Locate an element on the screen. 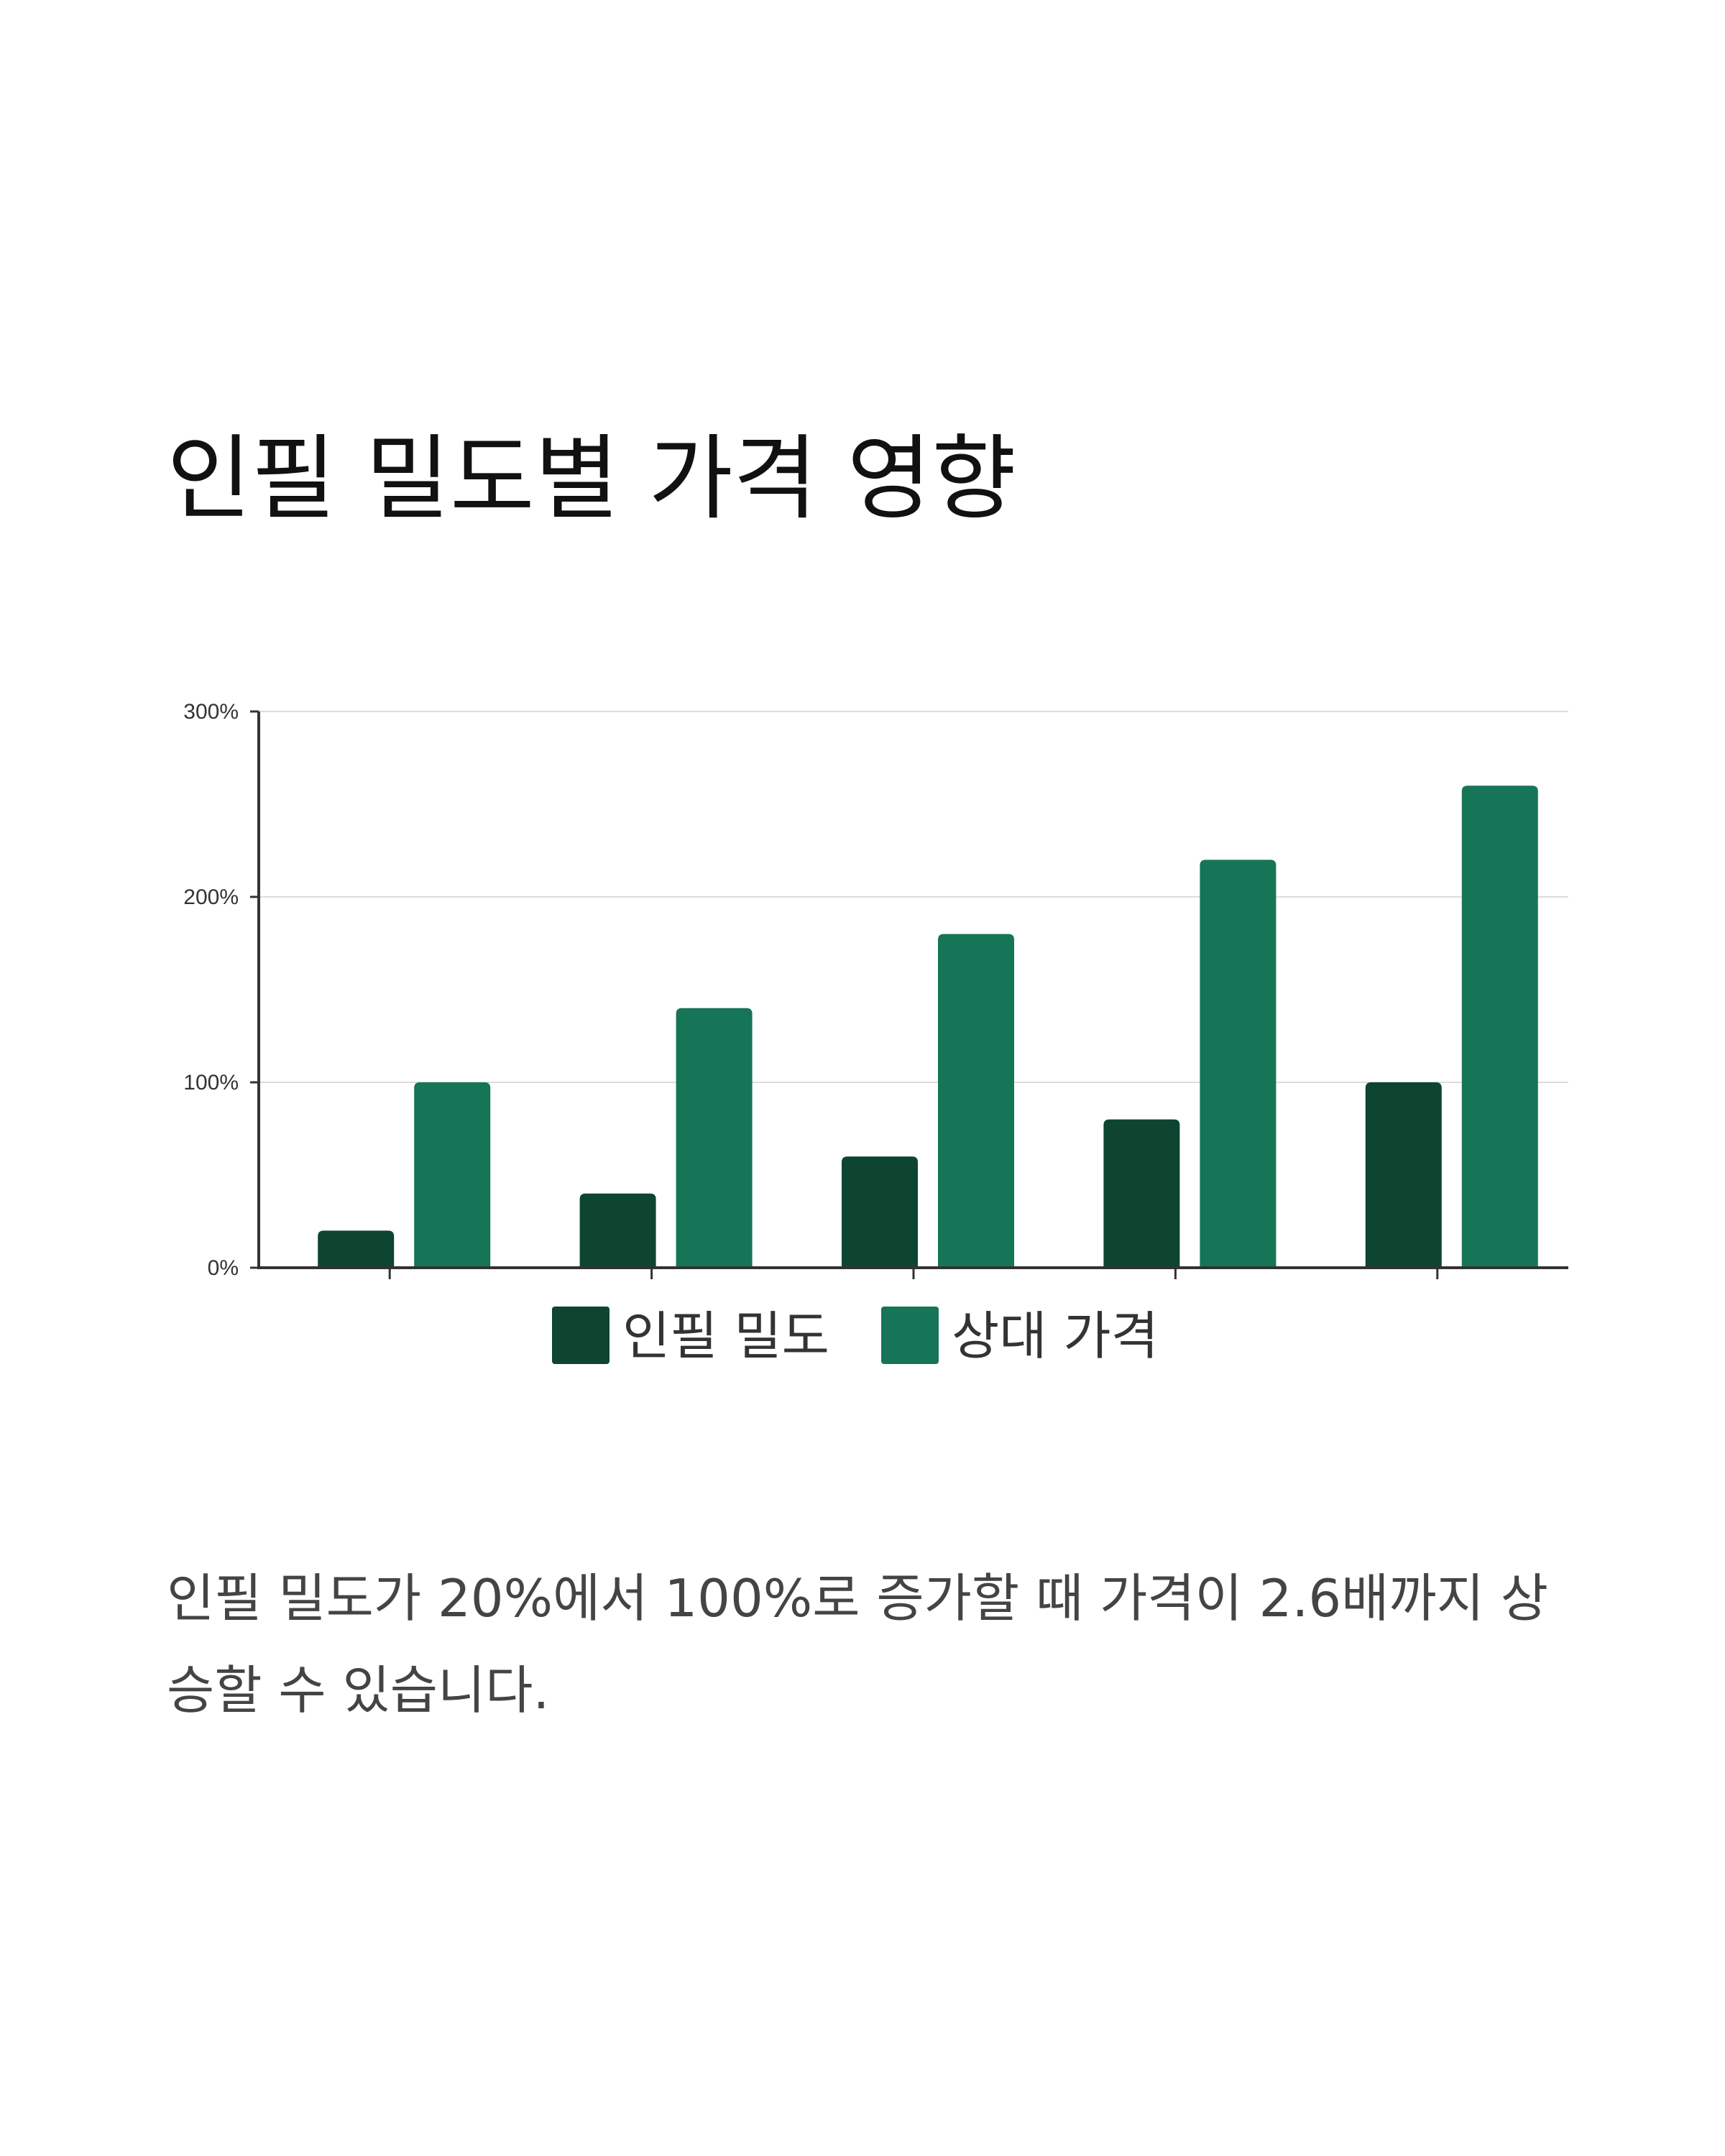  x-ticks is located at coordinates (913, 1273).